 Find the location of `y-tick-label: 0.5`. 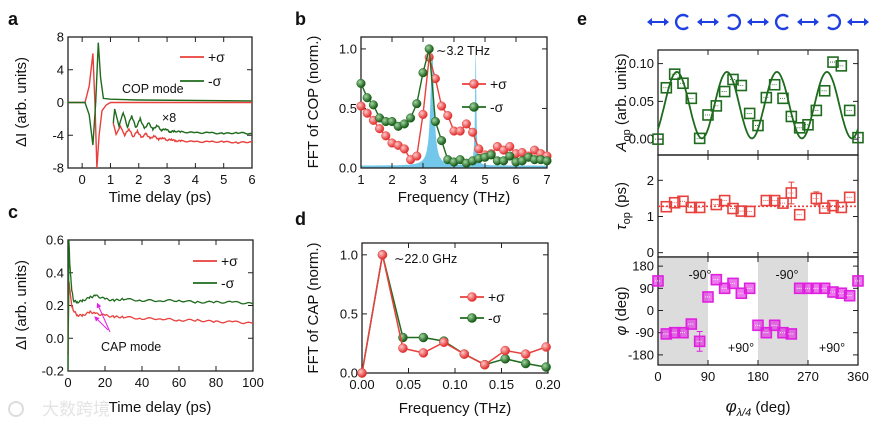

y-tick-label: 0.5 is located at coordinates (348, 108).